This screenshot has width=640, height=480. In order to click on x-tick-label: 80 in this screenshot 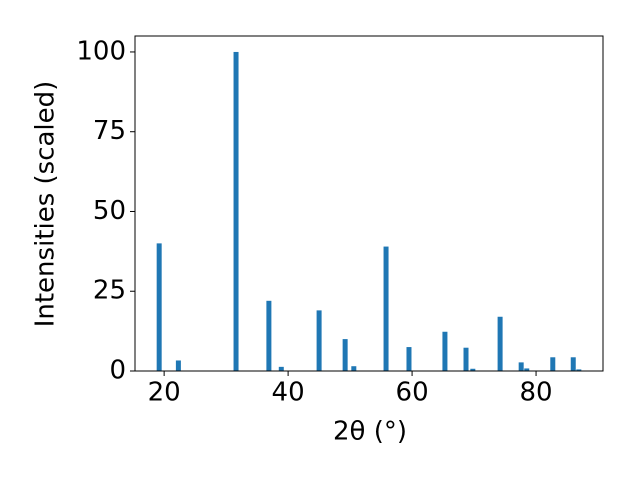, I will do `click(536, 393)`.